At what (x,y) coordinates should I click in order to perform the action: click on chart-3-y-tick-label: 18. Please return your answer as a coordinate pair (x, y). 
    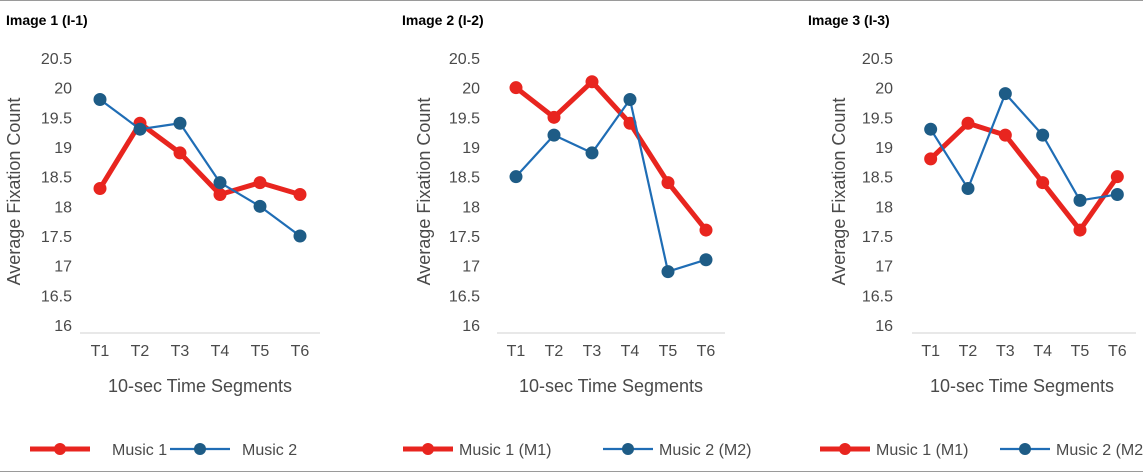
    Looking at the image, I should click on (884, 207).